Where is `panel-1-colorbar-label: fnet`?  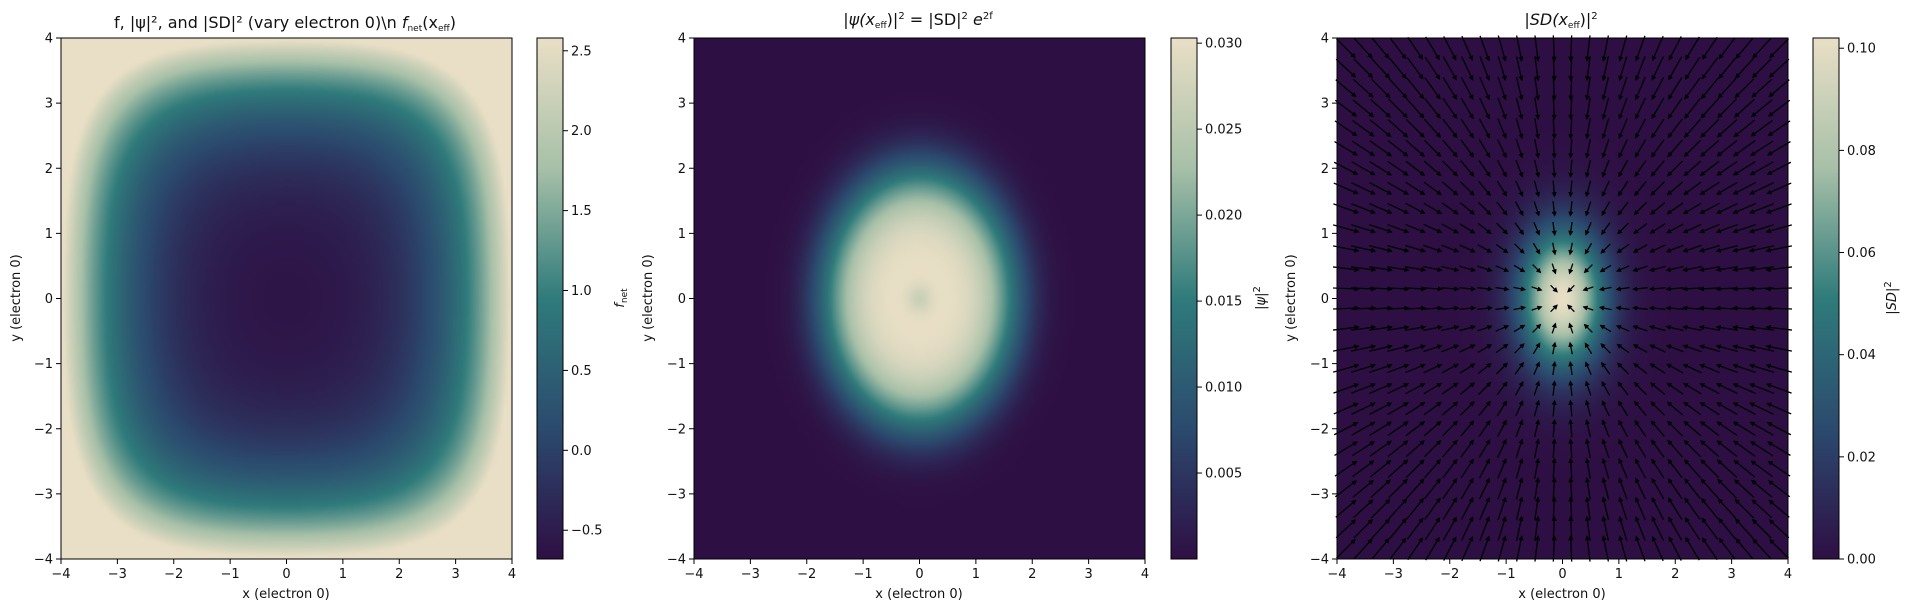
panel-1-colorbar-label: fnet is located at coordinates (621, 298).